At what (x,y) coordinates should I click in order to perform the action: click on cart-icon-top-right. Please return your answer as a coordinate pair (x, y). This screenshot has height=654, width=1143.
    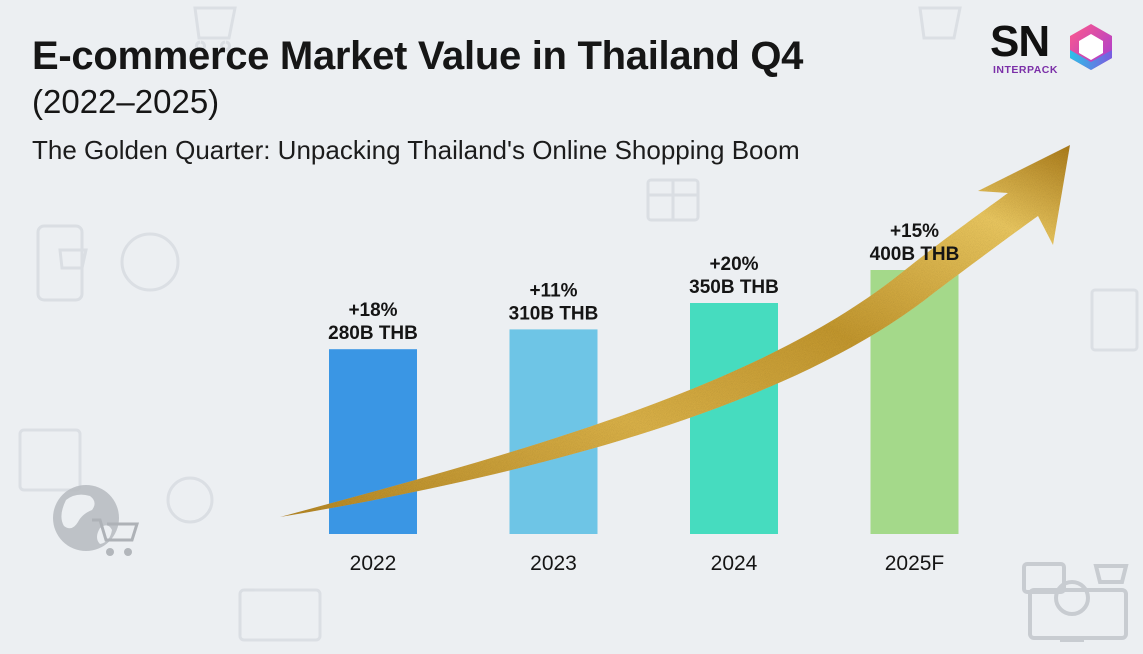
    Looking at the image, I should click on (940, 23).